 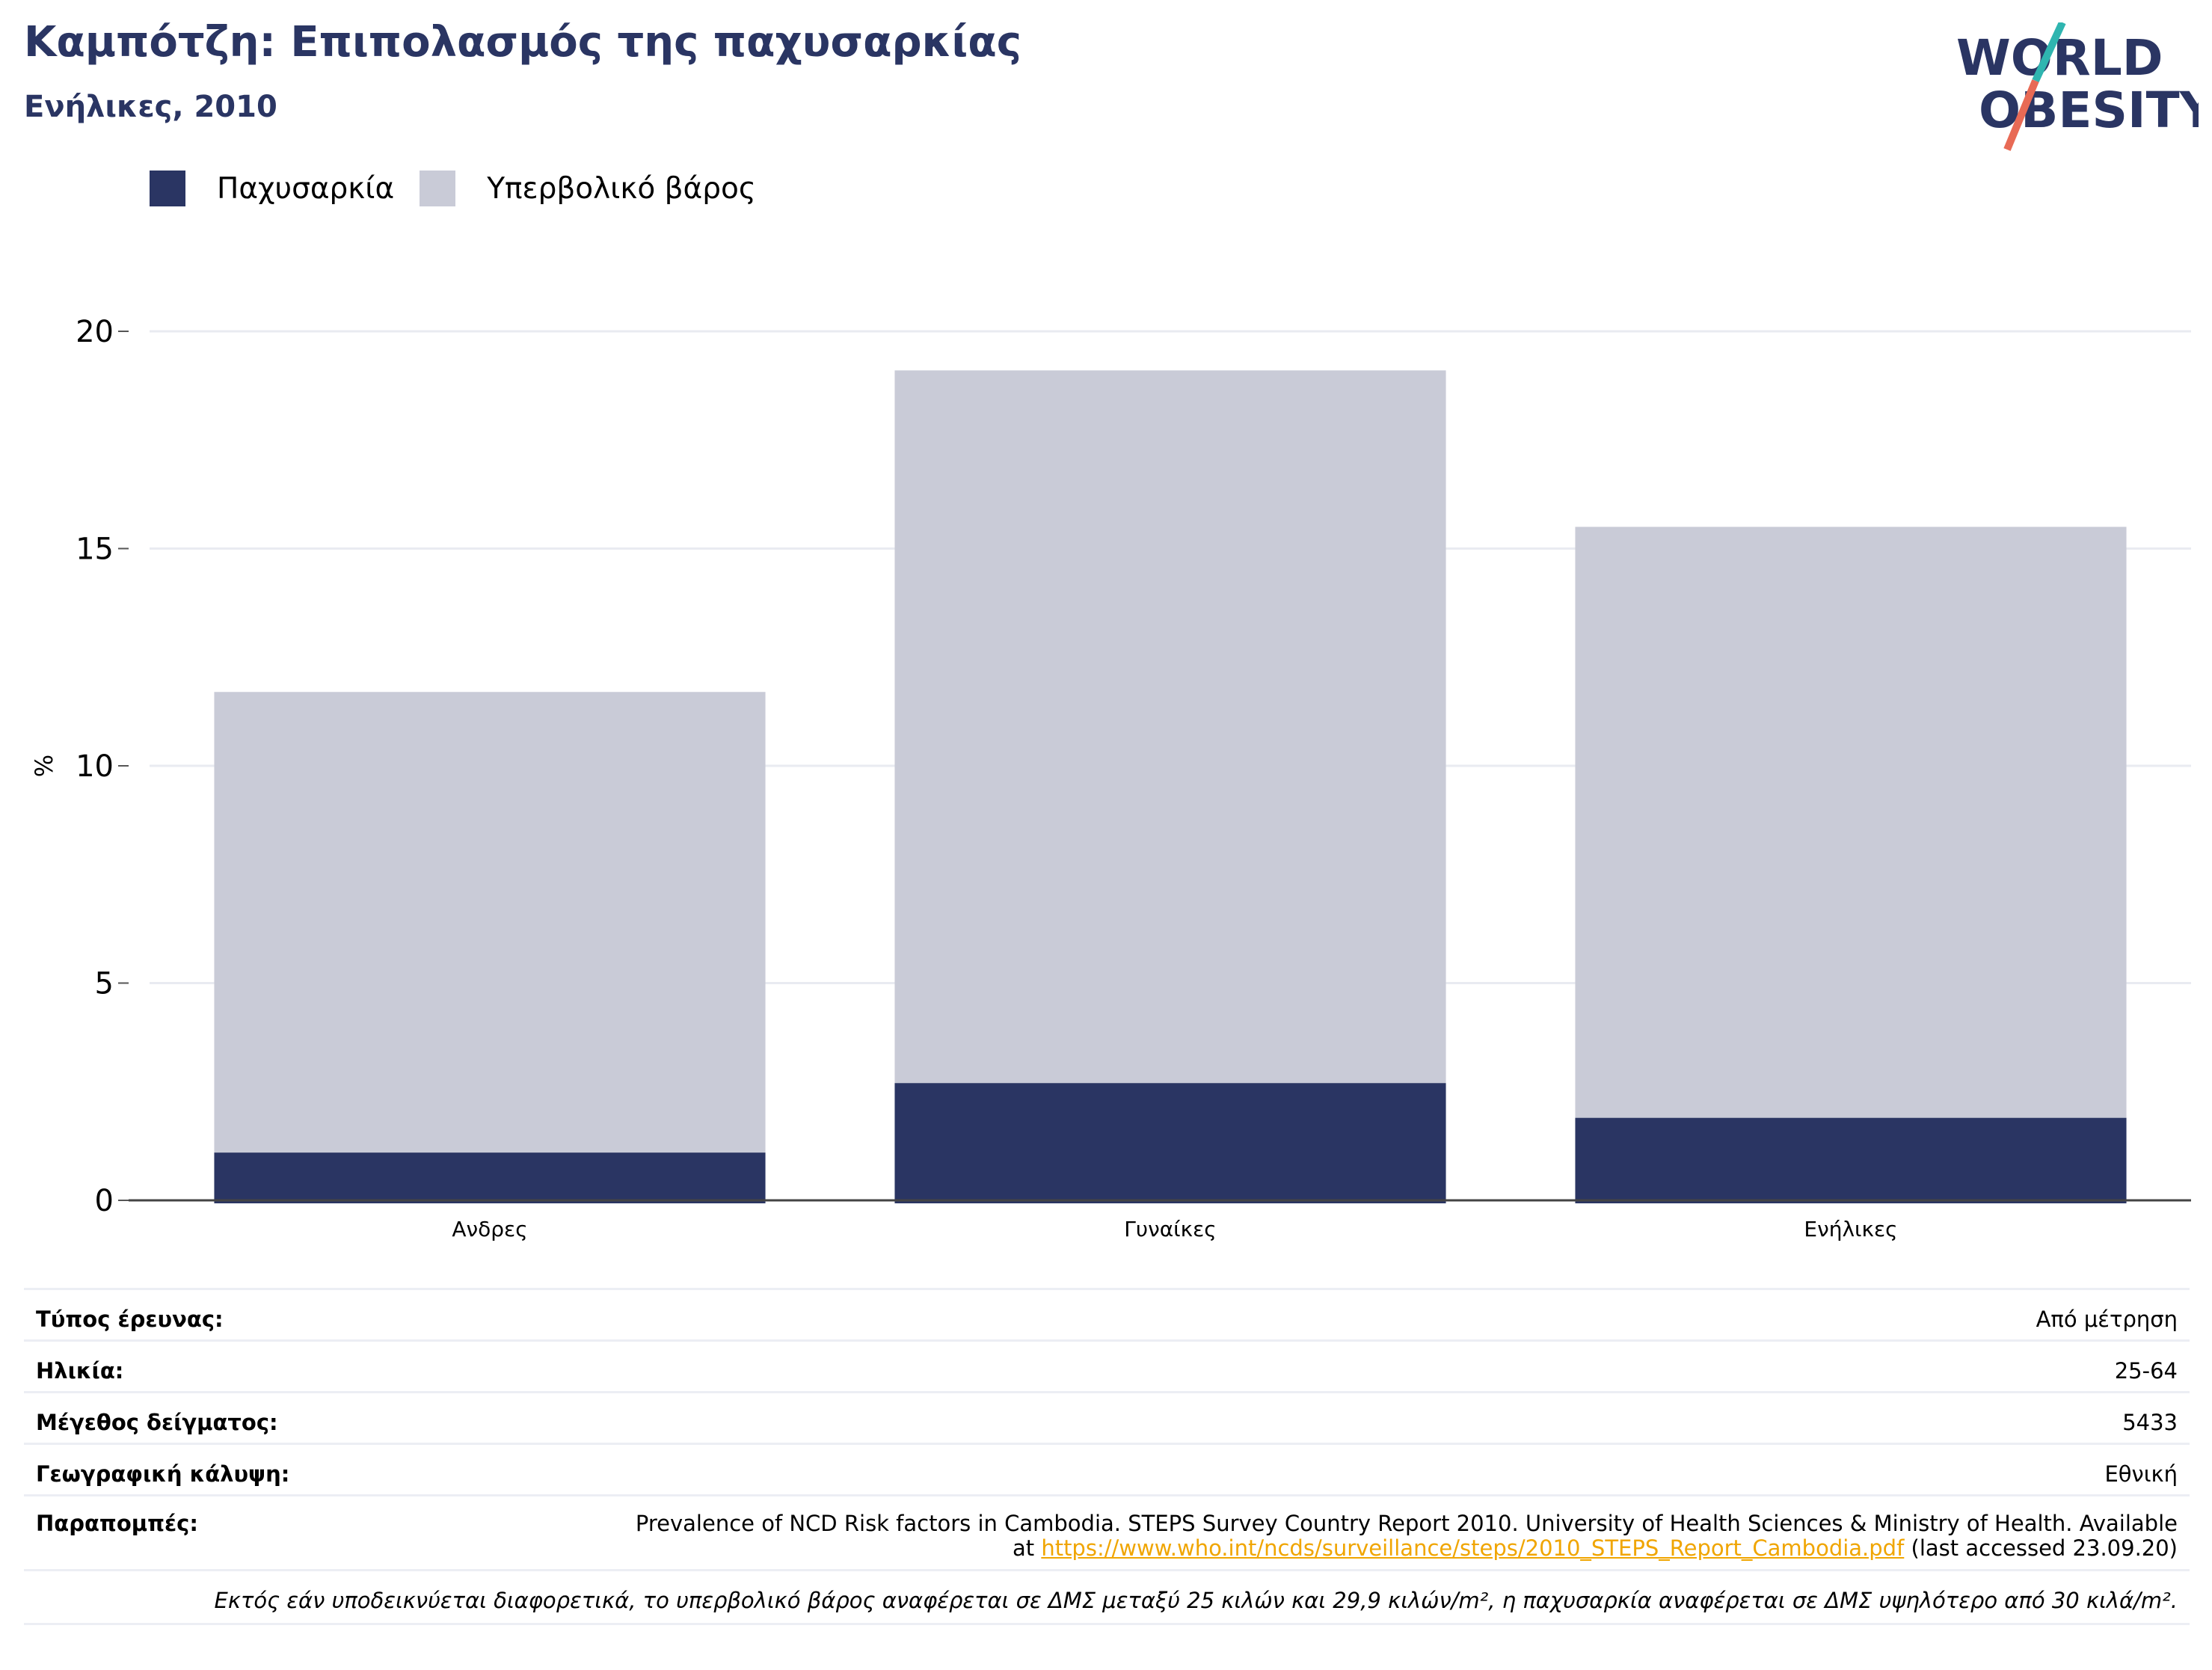 What do you see at coordinates (44, 766) in the screenshot?
I see `y-axis-label: %` at bounding box center [44, 766].